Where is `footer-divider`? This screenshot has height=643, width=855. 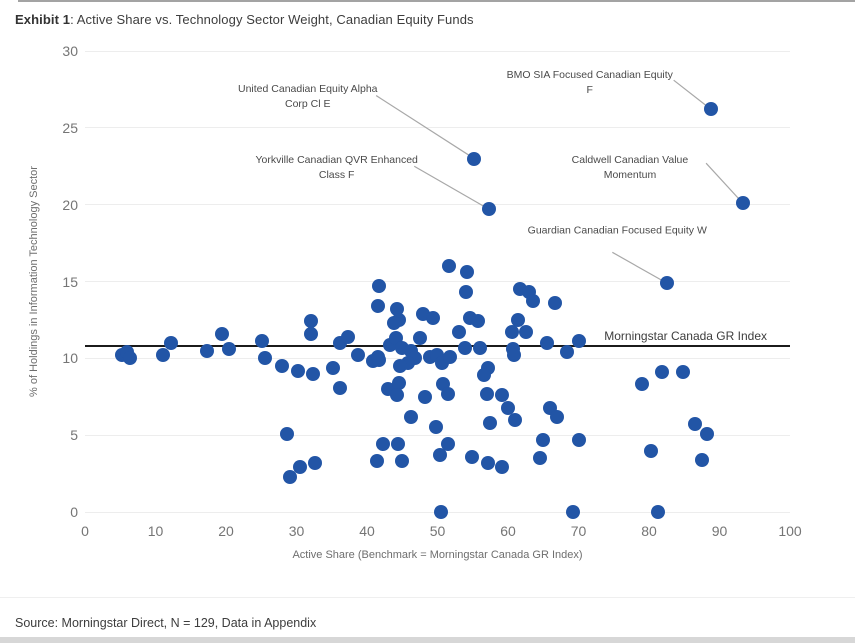
footer-divider is located at coordinates (427, 597).